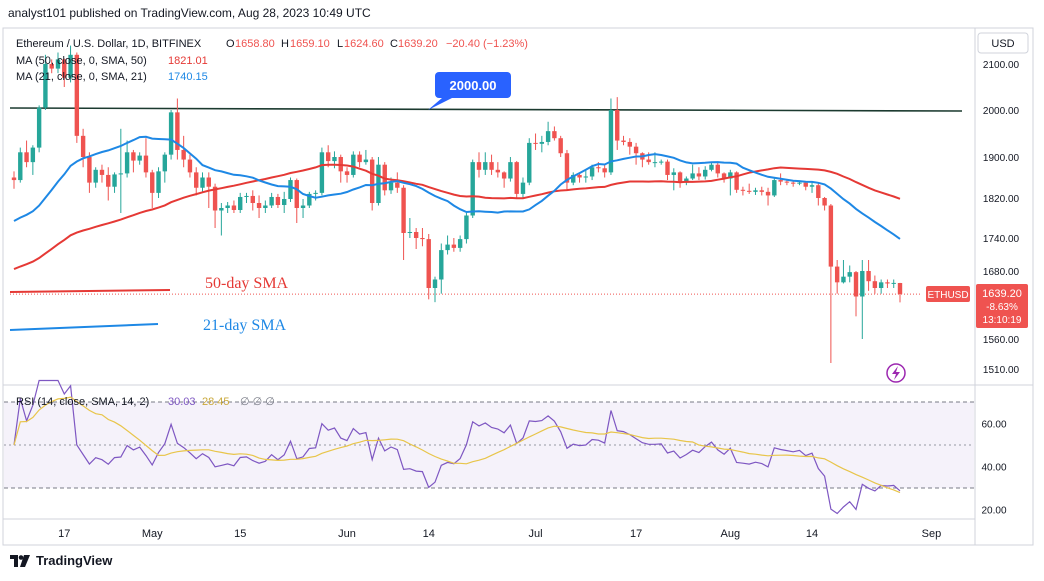 The width and height of the screenshot is (1044, 581). What do you see at coordinates (457, 445) in the screenshot?
I see `rsi-ma-line` at bounding box center [457, 445].